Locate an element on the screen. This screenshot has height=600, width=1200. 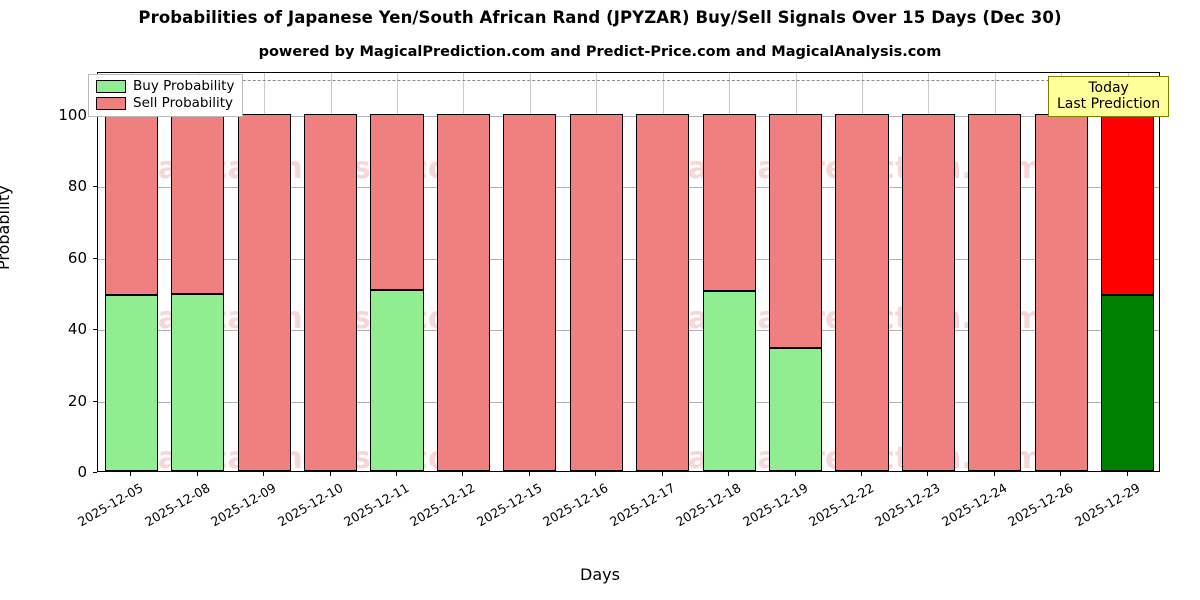
y-tick-label: 0 is located at coordinates (82, 472).